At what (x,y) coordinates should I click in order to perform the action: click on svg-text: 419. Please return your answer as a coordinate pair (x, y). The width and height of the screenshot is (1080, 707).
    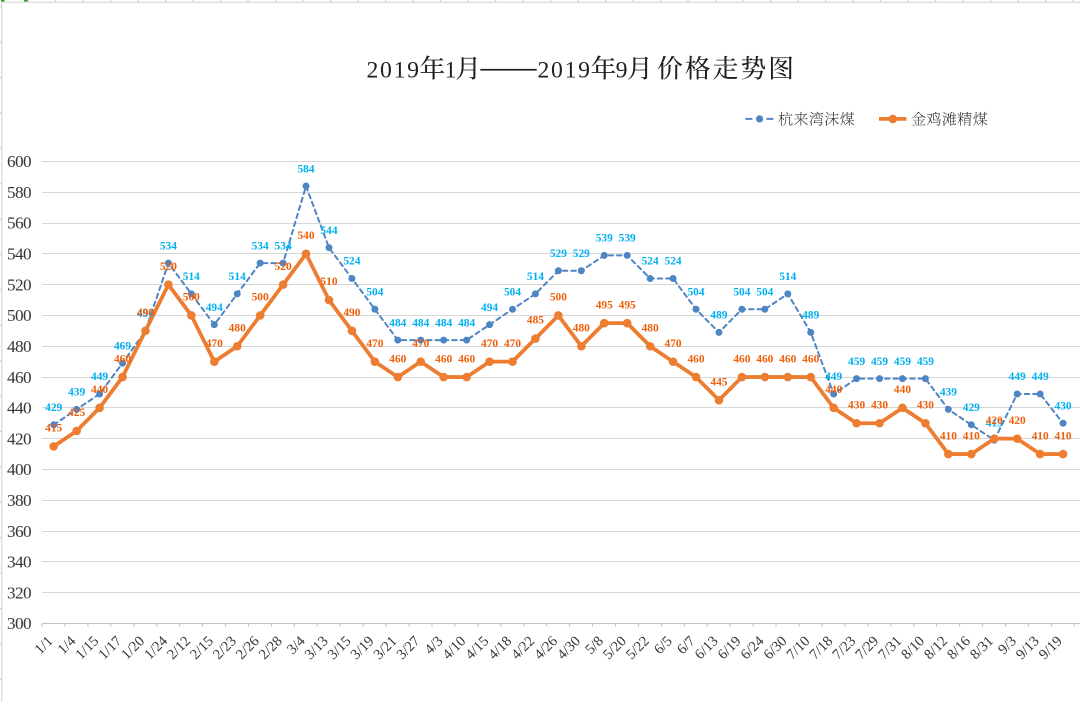
    Looking at the image, I should click on (994, 423).